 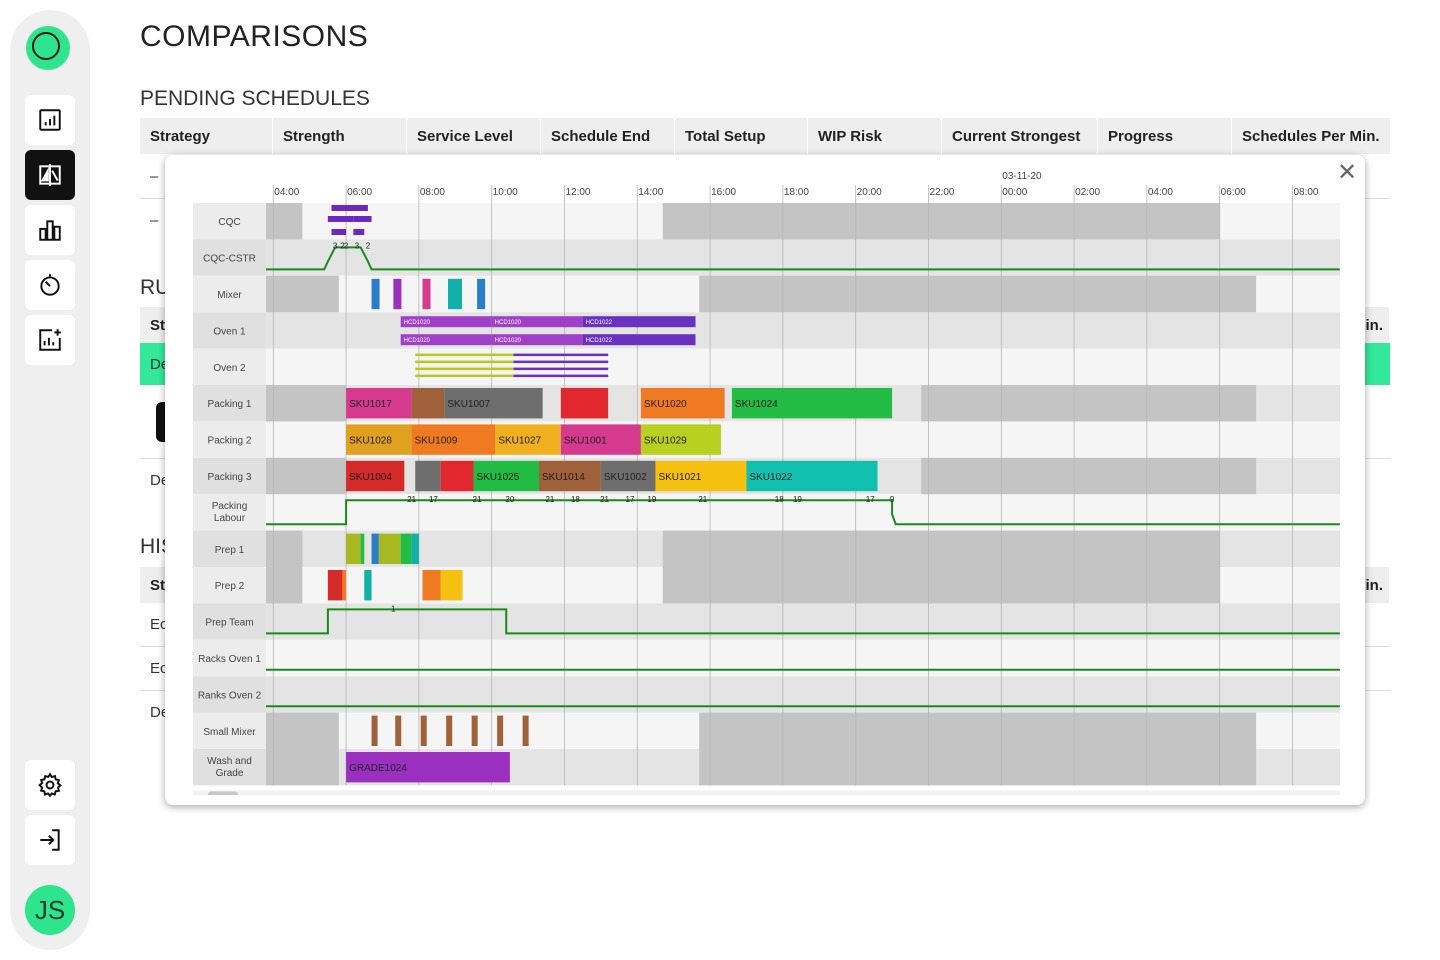 What do you see at coordinates (497, 477) in the screenshot?
I see `bar-label: SKU1025` at bounding box center [497, 477].